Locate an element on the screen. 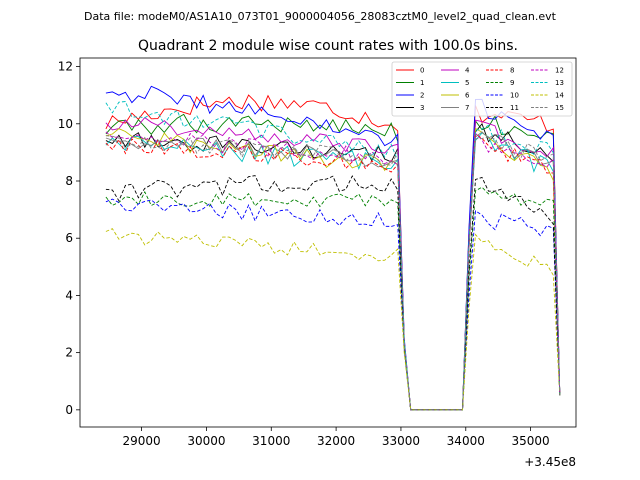 Image resolution: width=640 pixels, height=480 pixels. legend-box is located at coordinates (482, 89).